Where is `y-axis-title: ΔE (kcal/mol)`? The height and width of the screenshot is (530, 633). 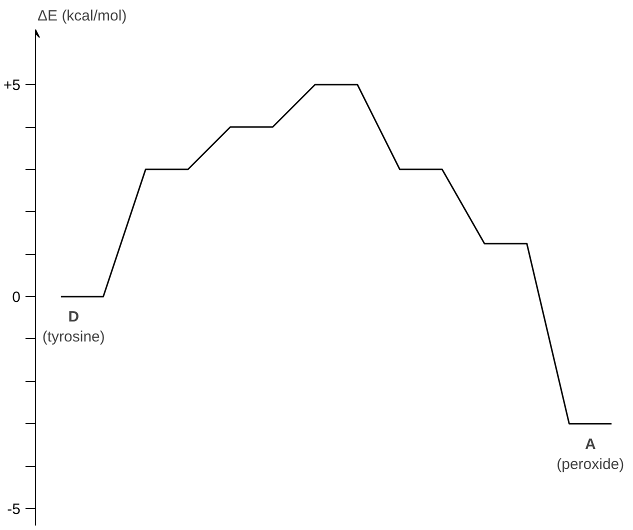
y-axis-title: ΔE (kcal/mol) is located at coordinates (82, 16).